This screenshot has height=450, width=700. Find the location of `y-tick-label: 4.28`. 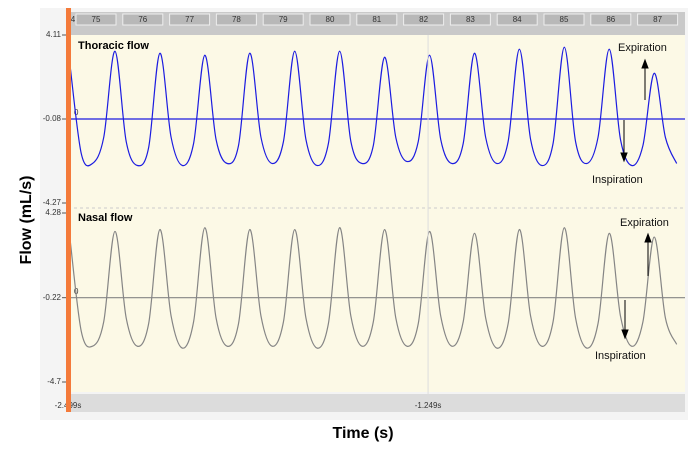

y-tick-label: 4.28 is located at coordinates (53, 212).